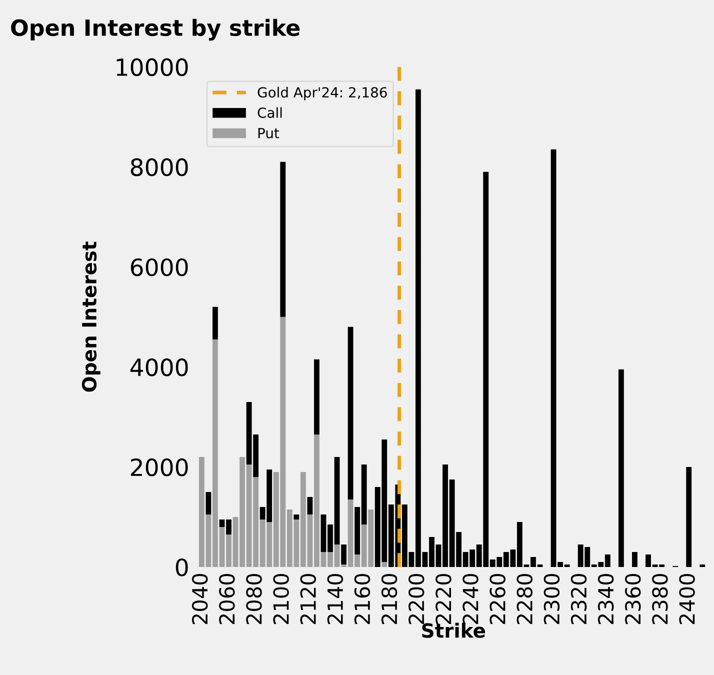 This screenshot has width=714, height=675. What do you see at coordinates (281, 599) in the screenshot?
I see `x-tick-label: 2100` at bounding box center [281, 599].